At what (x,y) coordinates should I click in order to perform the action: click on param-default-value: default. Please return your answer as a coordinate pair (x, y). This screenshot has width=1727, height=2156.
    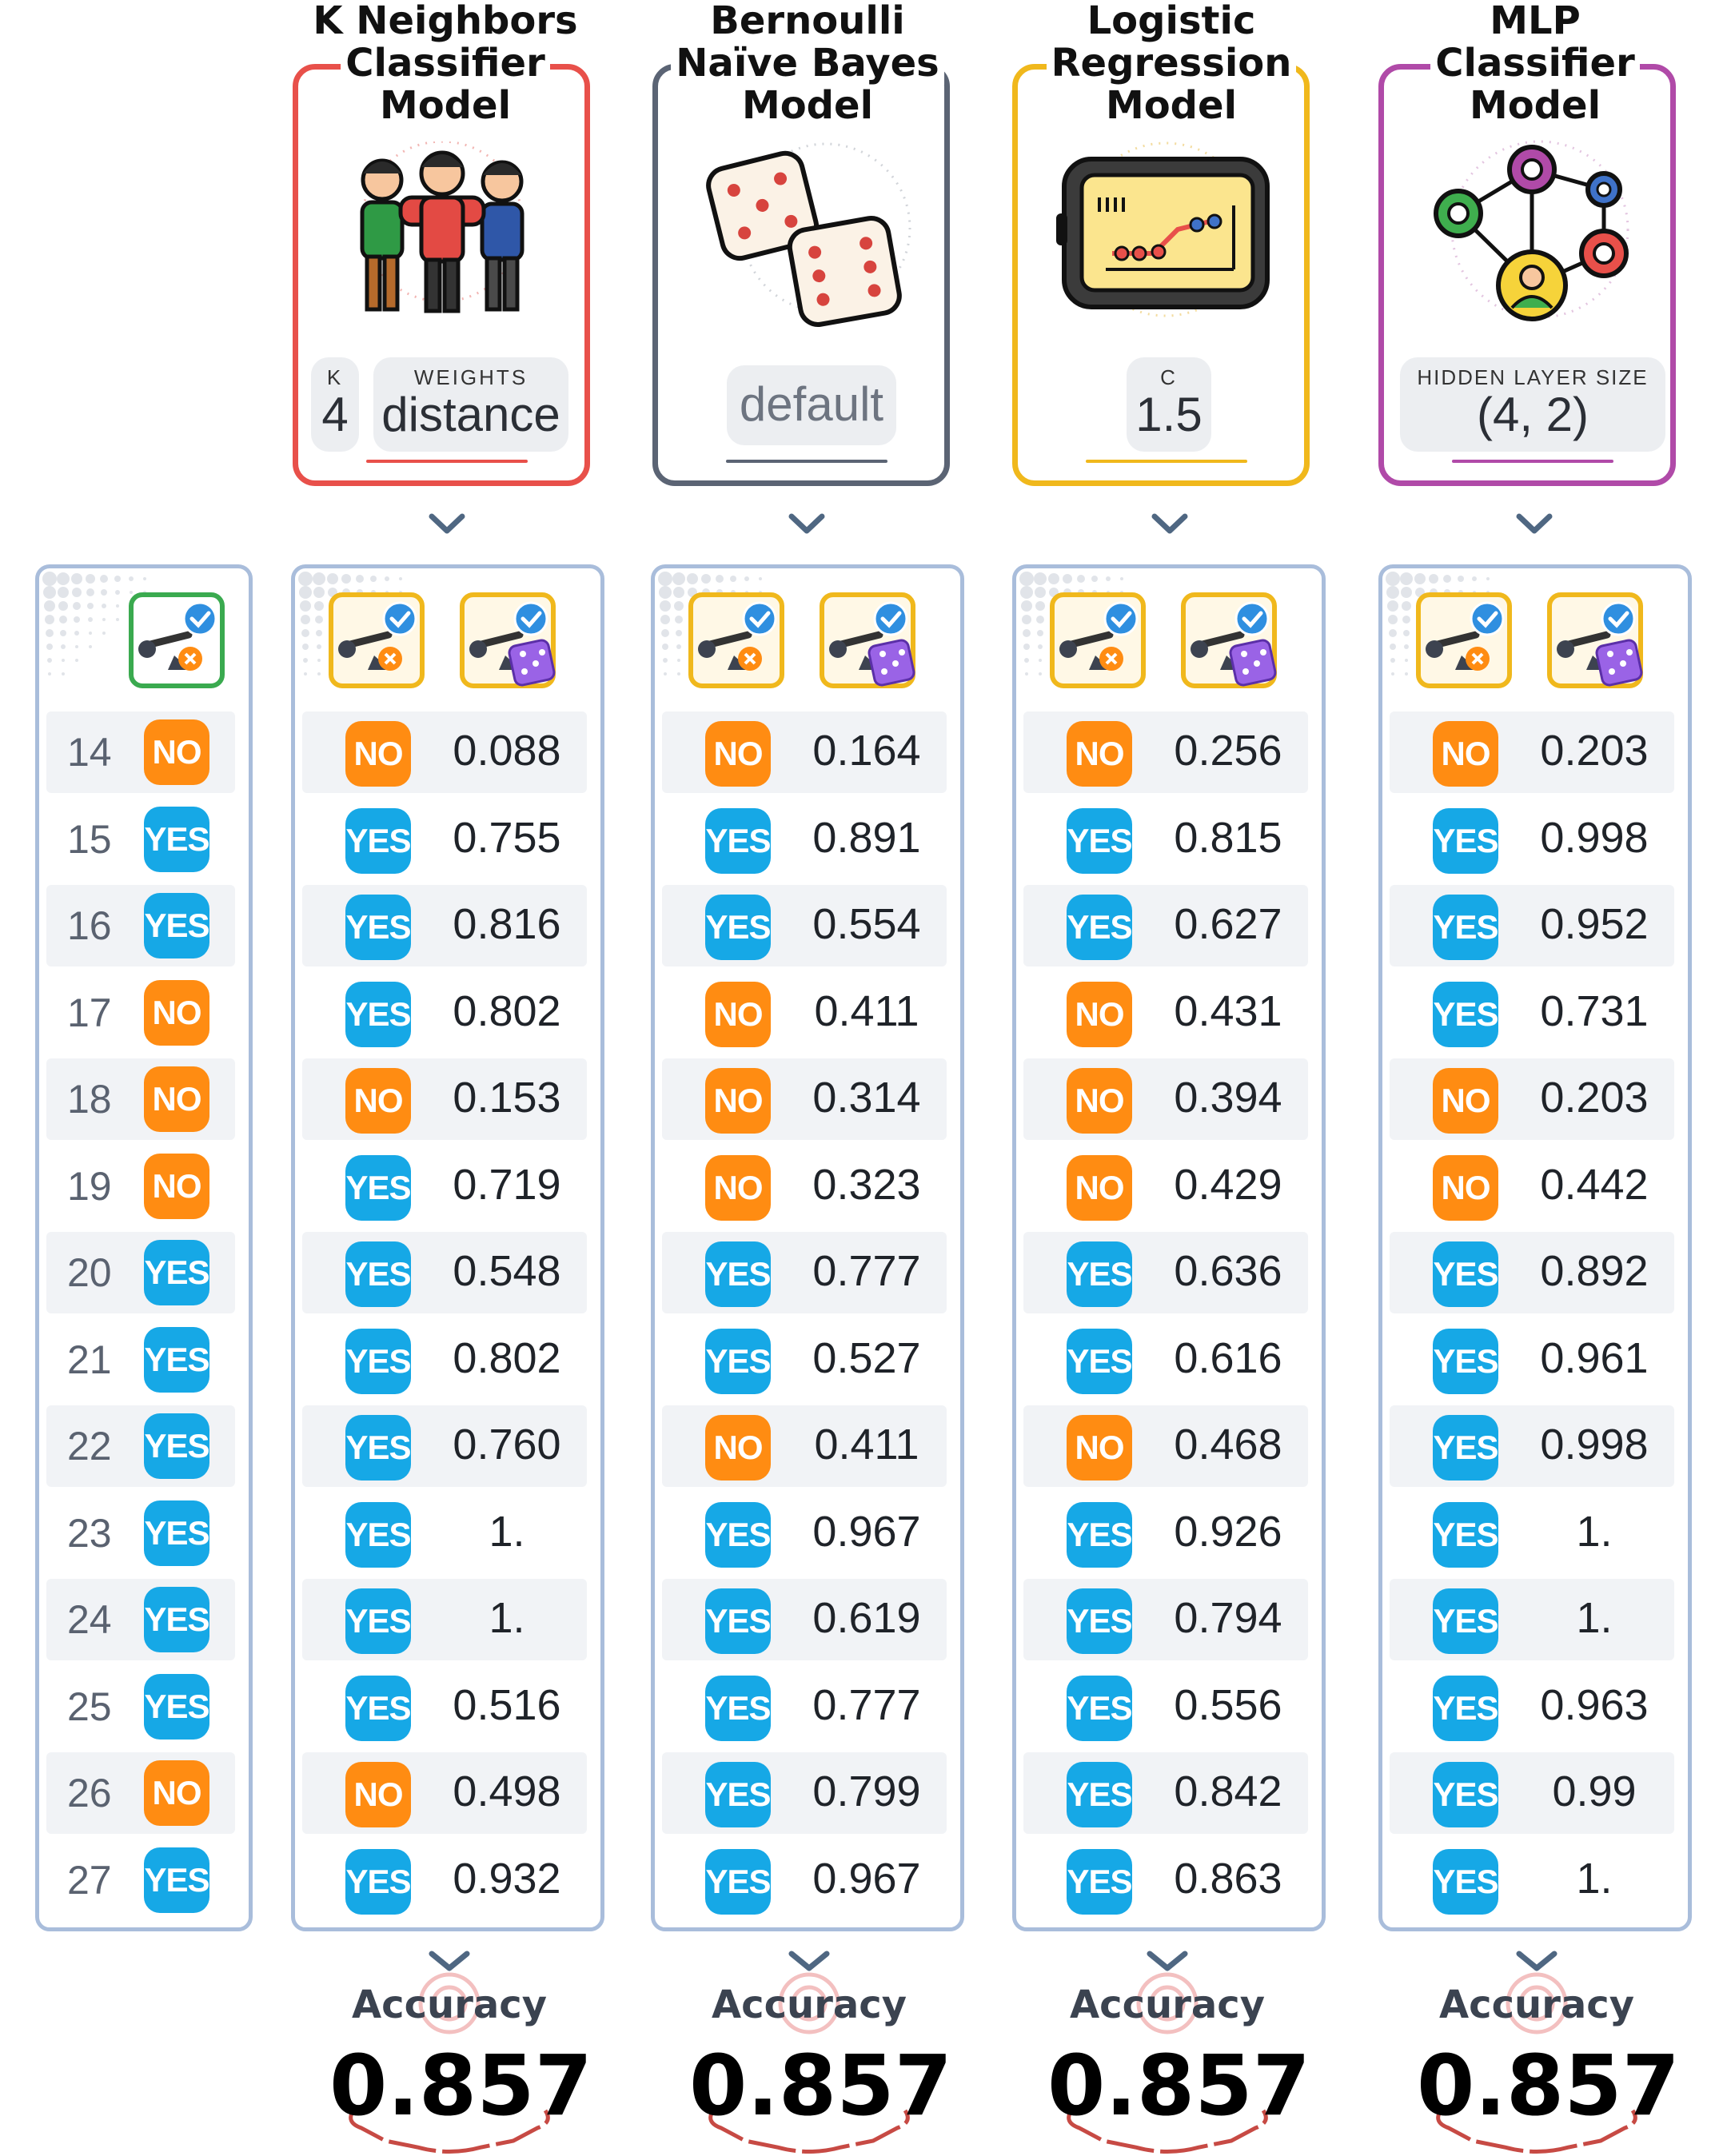
    Looking at the image, I should click on (811, 404).